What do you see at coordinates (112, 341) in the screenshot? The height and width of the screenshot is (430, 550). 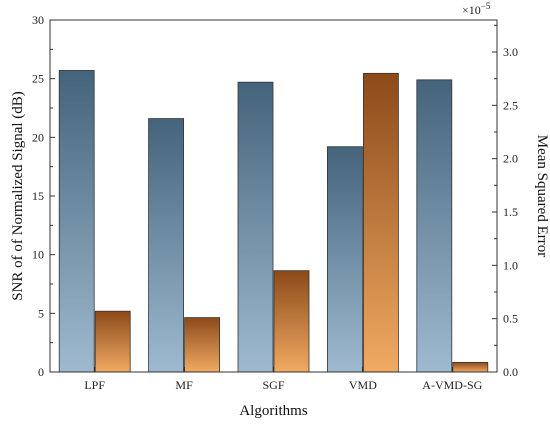 I see `bar-mse-lpf` at bounding box center [112, 341].